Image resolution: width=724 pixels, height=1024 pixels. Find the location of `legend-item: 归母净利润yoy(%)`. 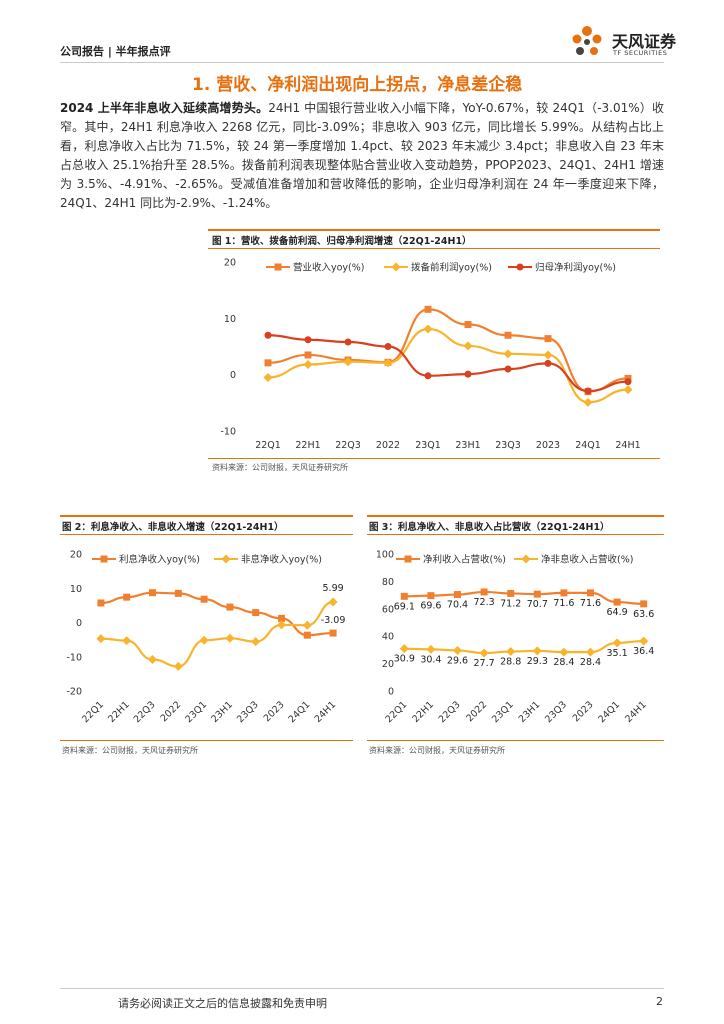

legend-item: 归母净利润yoy(%) is located at coordinates (562, 268).